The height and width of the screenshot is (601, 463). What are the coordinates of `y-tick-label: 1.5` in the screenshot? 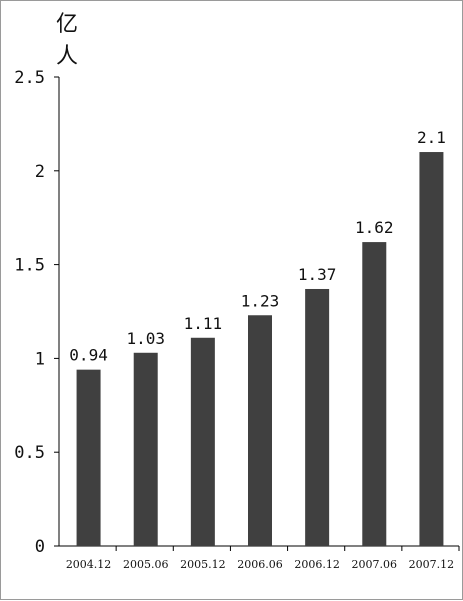 It's located at (29, 266).